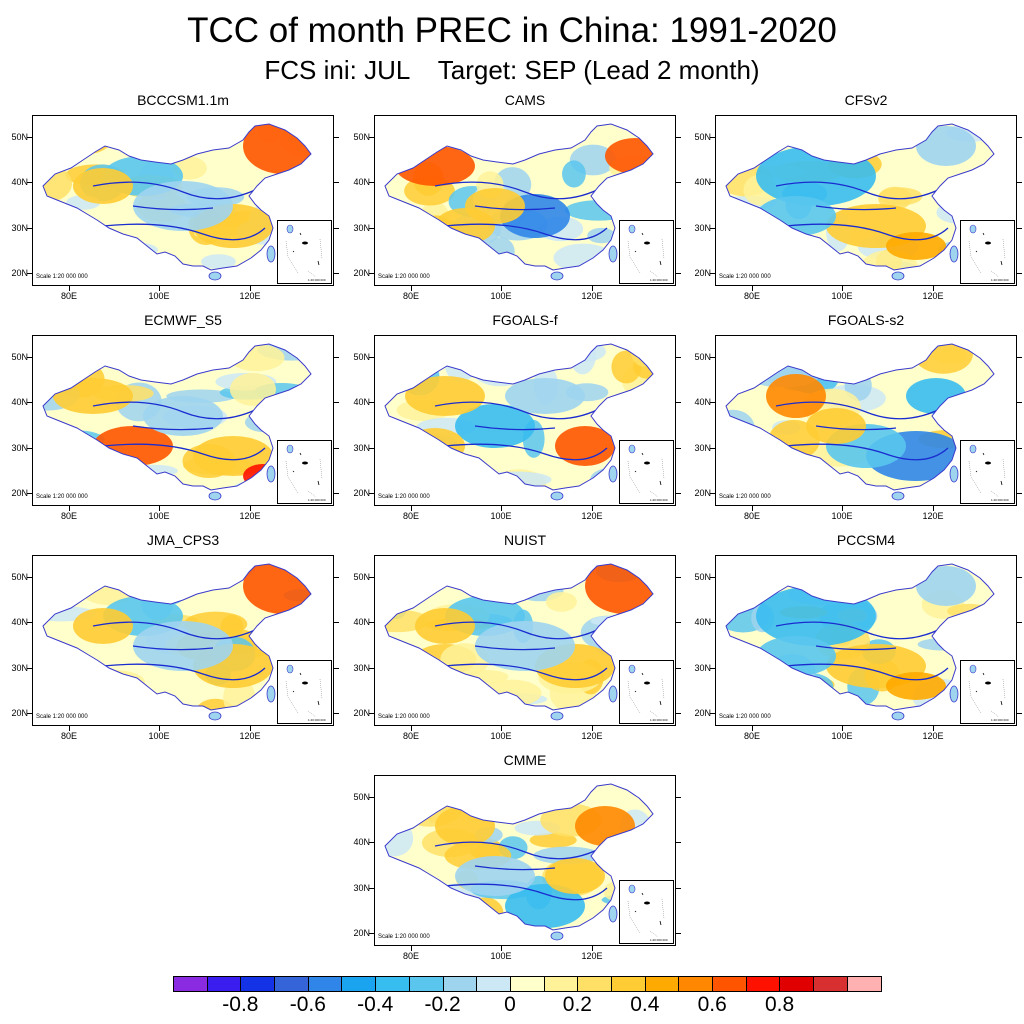  What do you see at coordinates (645, 1004) in the screenshot?
I see `colorbar-label: 0.4` at bounding box center [645, 1004].